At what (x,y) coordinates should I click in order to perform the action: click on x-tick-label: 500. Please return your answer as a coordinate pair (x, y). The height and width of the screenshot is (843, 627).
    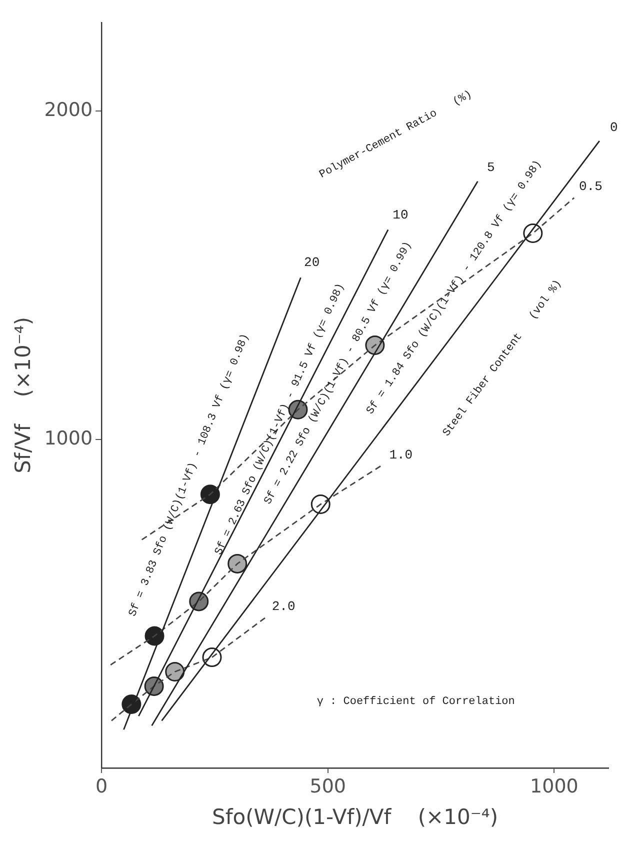
    Looking at the image, I should click on (328, 786).